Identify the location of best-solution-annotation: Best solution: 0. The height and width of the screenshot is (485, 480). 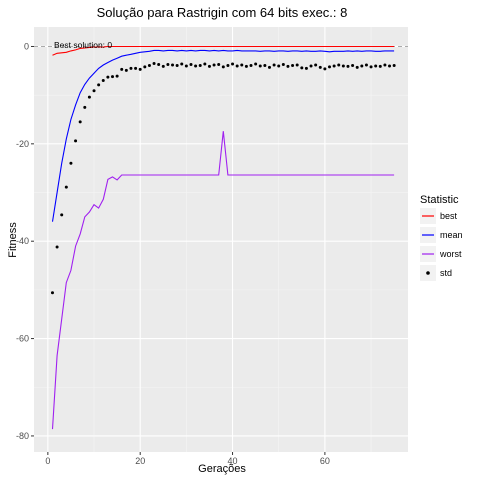
(83, 45).